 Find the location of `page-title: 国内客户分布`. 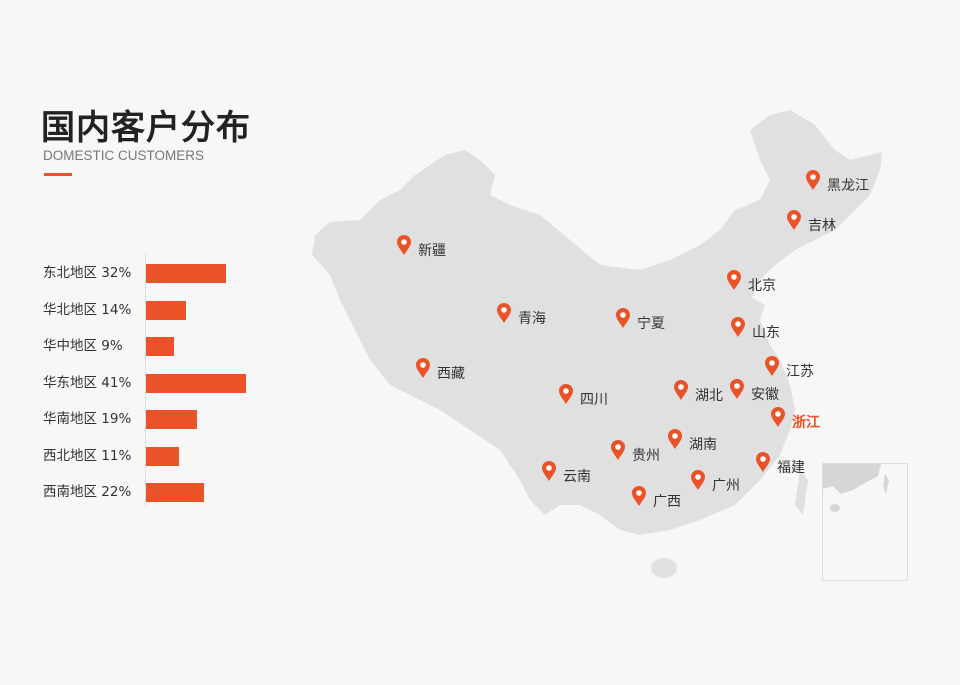

page-title: 国内客户分布 is located at coordinates (146, 128).